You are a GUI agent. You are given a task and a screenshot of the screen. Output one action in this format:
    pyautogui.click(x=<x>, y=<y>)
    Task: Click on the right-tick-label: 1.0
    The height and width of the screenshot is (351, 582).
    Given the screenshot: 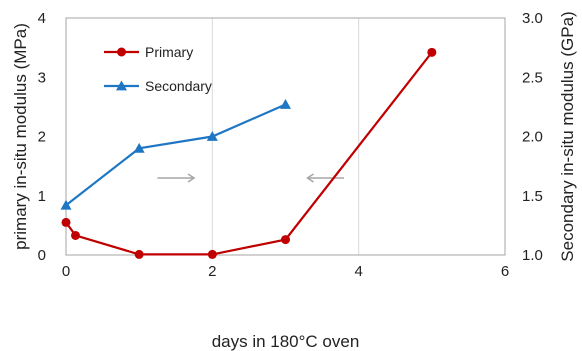 What is the action you would take?
    pyautogui.click(x=532, y=255)
    